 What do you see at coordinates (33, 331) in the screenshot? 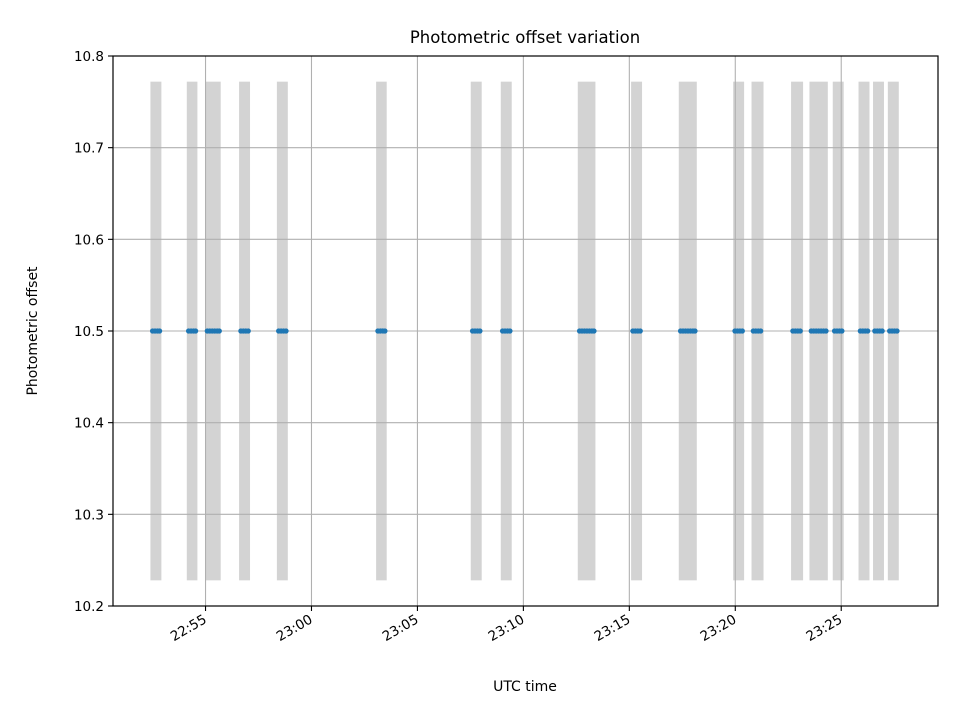
I see `y-axis-label: Photometric offset` at bounding box center [33, 331].